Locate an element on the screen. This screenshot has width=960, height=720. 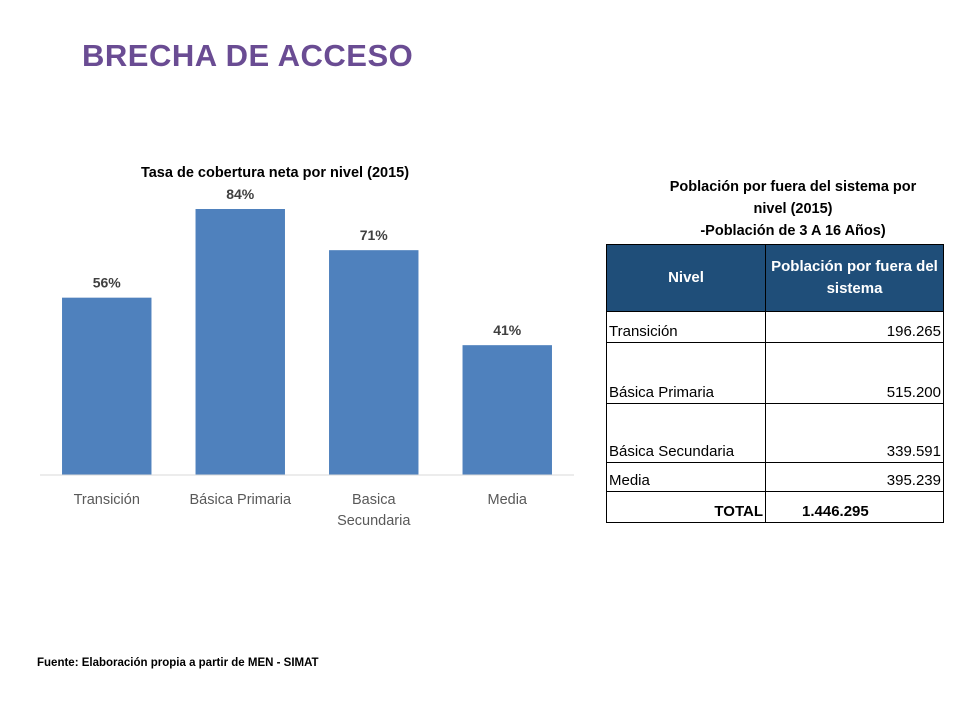
row-label: Básica Secundaria is located at coordinates (686, 433).